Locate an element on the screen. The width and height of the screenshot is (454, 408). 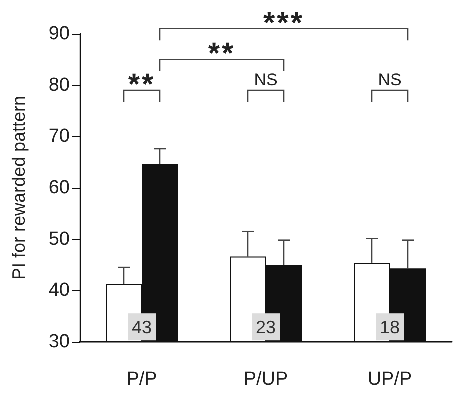
annotation: *** is located at coordinates (284, 23).